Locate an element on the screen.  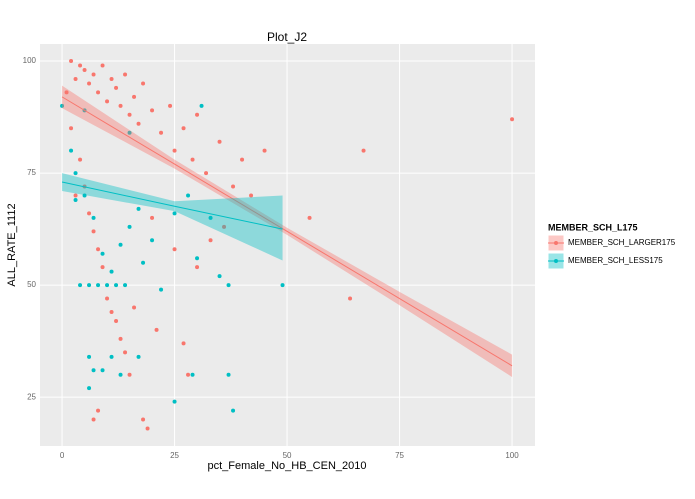
legend-title: MEMBER_SCH_L175 is located at coordinates (593, 227).